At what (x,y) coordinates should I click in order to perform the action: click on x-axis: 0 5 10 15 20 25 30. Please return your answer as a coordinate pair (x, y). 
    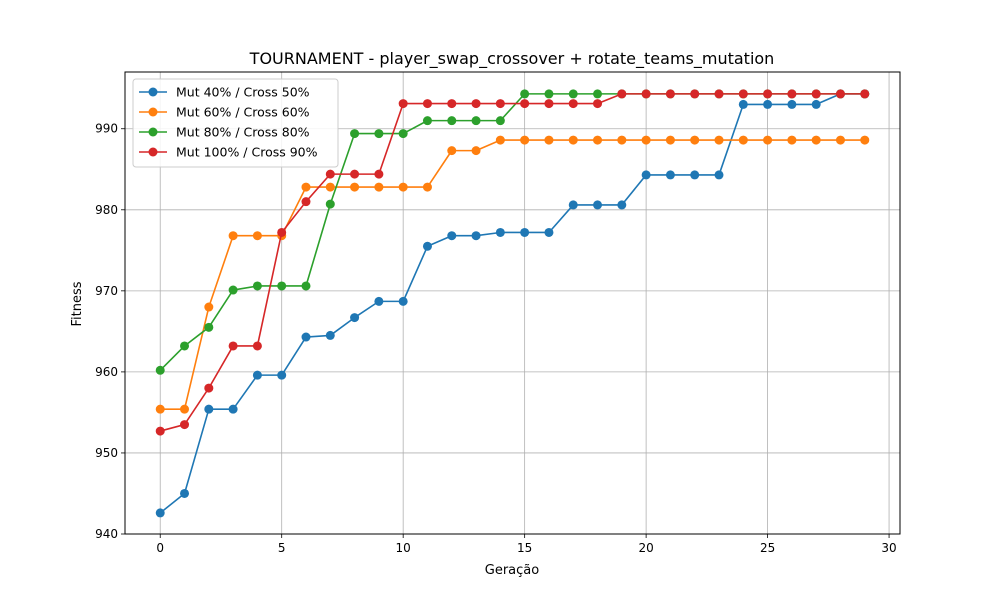
    Looking at the image, I should click on (526, 544).